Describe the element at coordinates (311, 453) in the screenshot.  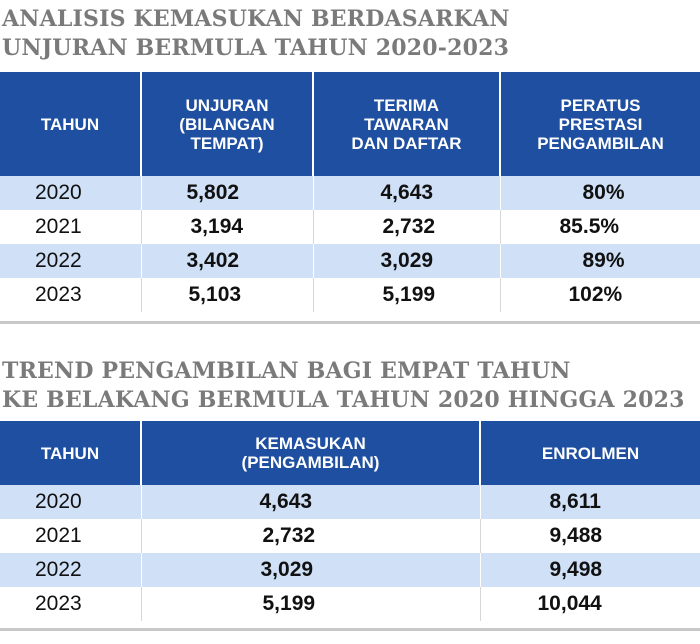
I see `column-header-intake: KEMASUKAN (PENGAMBILAN)` at that location.